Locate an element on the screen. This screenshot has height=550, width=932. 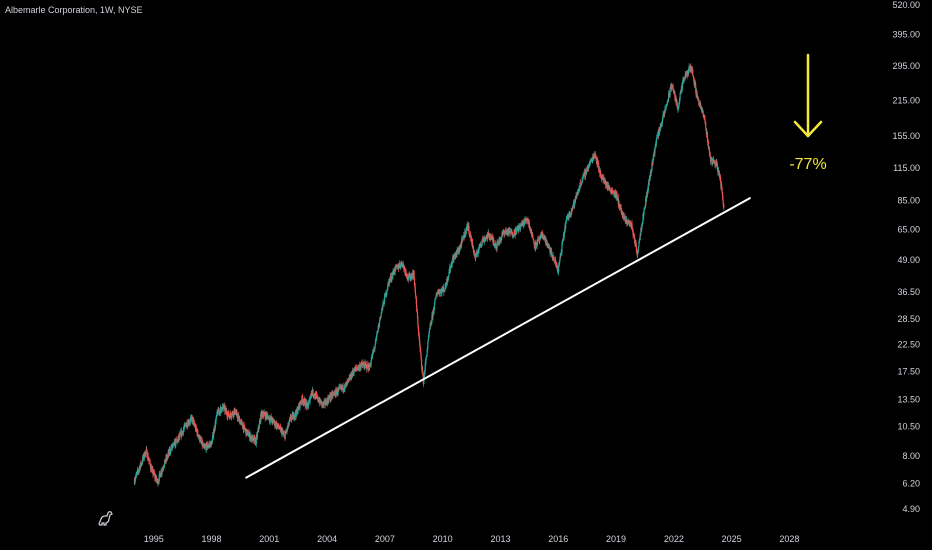
x-tick-label: 2025 is located at coordinates (732, 539).